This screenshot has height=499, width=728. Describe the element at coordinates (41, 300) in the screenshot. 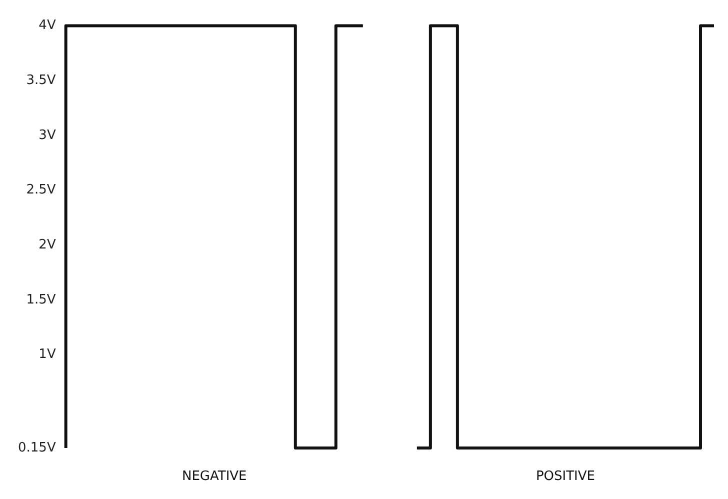

I see `y-tick-label: 1.5V` at that location.